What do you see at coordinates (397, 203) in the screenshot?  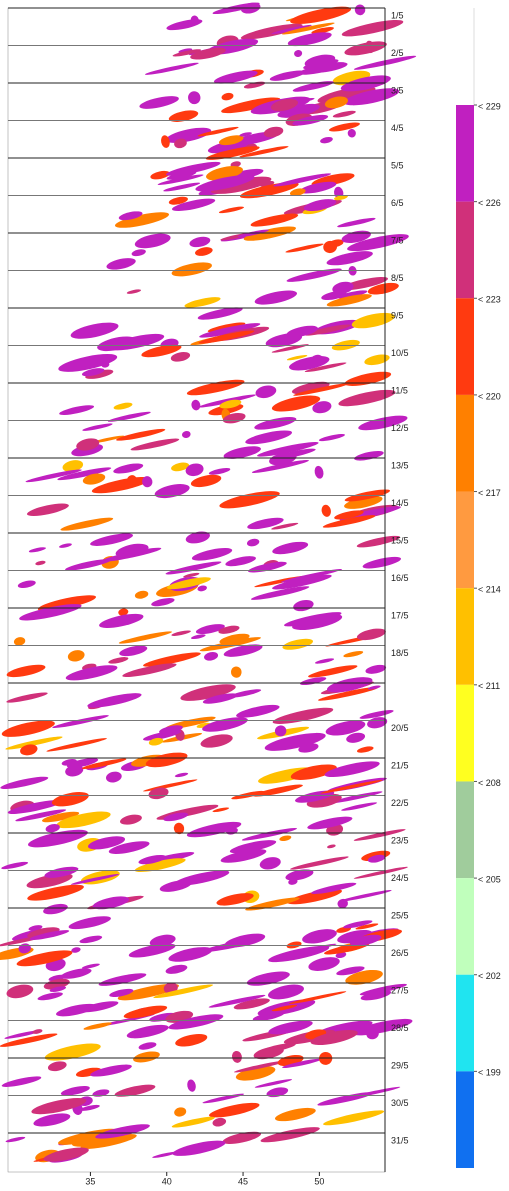 I see `row-label: 6/5` at bounding box center [397, 203].